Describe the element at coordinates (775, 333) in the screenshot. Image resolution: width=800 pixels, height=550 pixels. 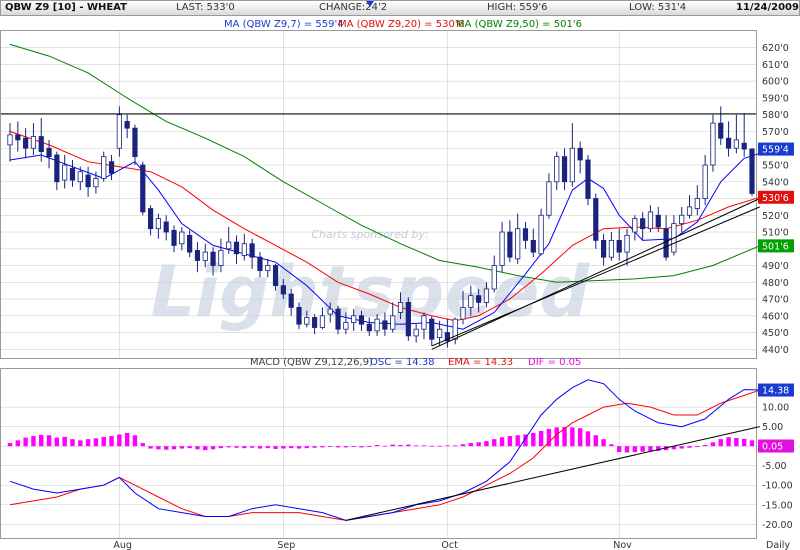
I see `price-tick-label: 450'0` at that location.